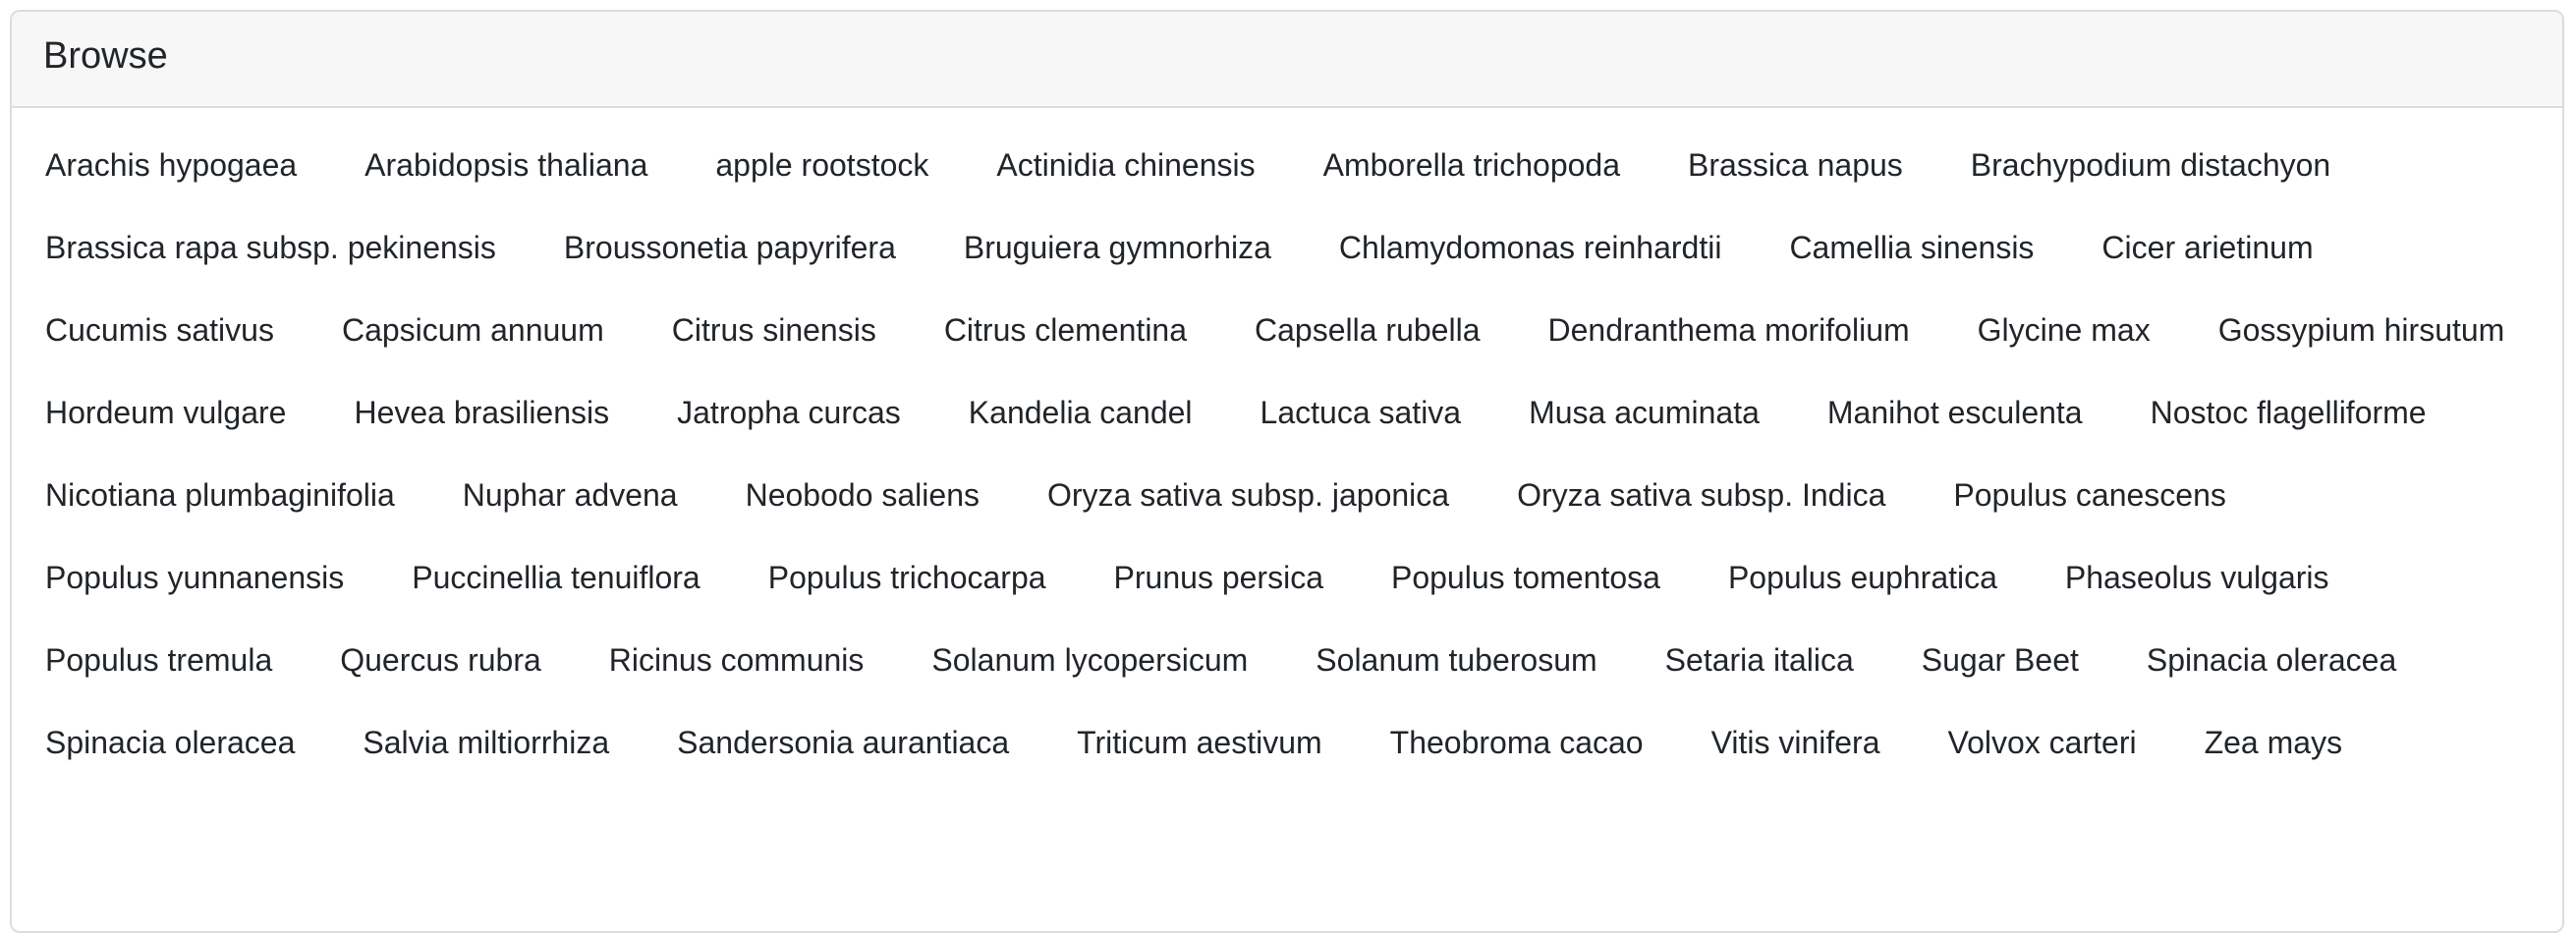 This screenshot has height=933, width=2576. I want to click on list-item: Prunus persica, so click(1218, 577).